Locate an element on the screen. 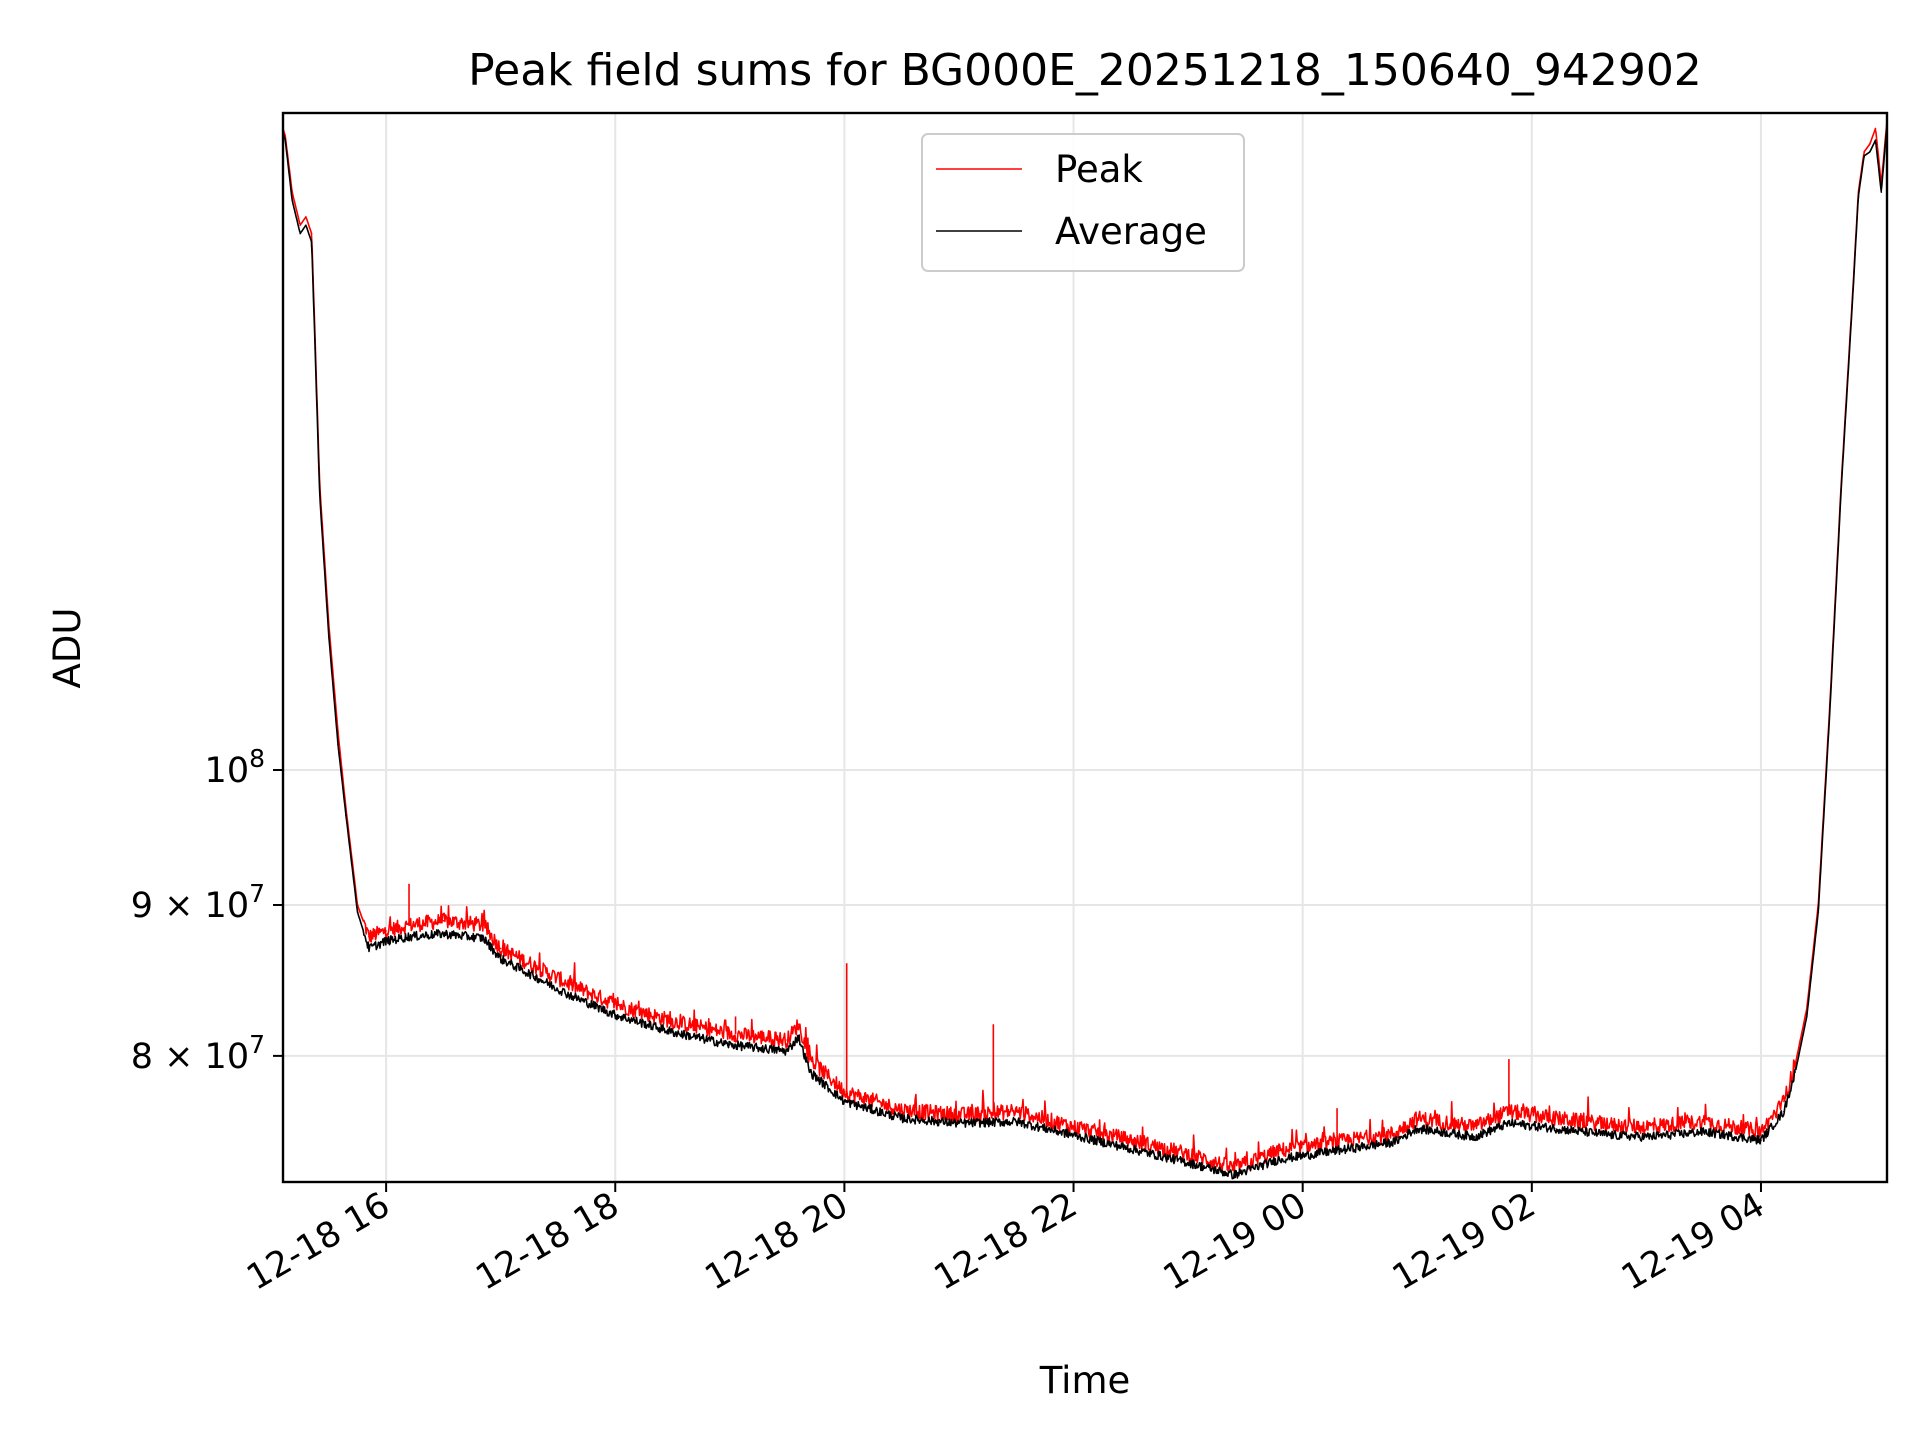  y-tick-label-base: 10 is located at coordinates (227, 771).